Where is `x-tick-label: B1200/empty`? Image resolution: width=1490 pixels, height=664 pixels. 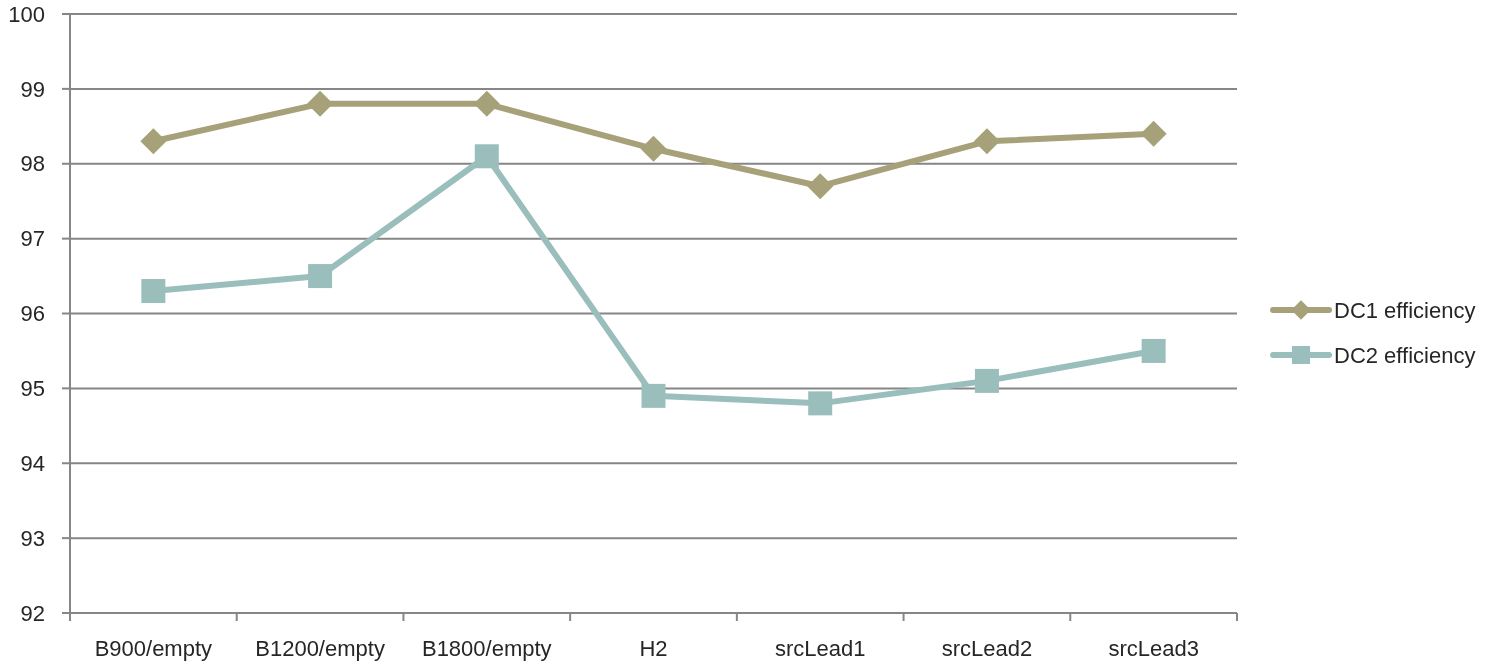
x-tick-label: B1200/empty is located at coordinates (320, 648).